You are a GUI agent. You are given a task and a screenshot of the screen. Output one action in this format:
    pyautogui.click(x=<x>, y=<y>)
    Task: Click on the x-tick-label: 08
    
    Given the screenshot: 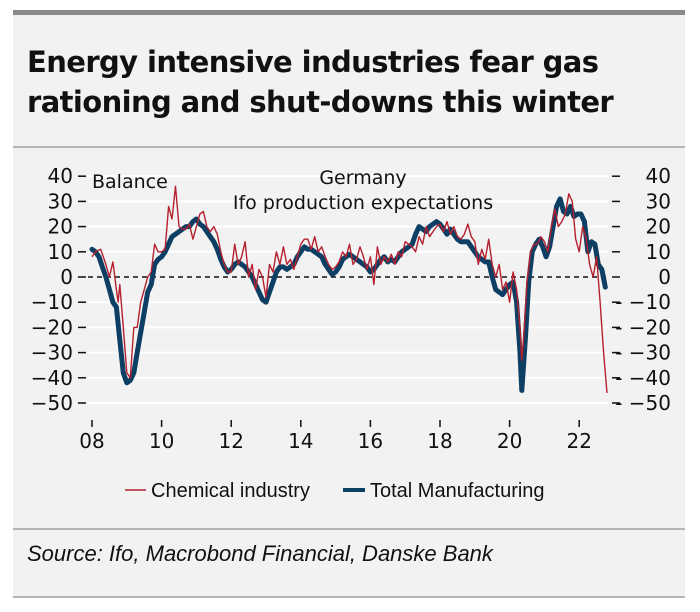 What is the action you would take?
    pyautogui.click(x=91, y=441)
    